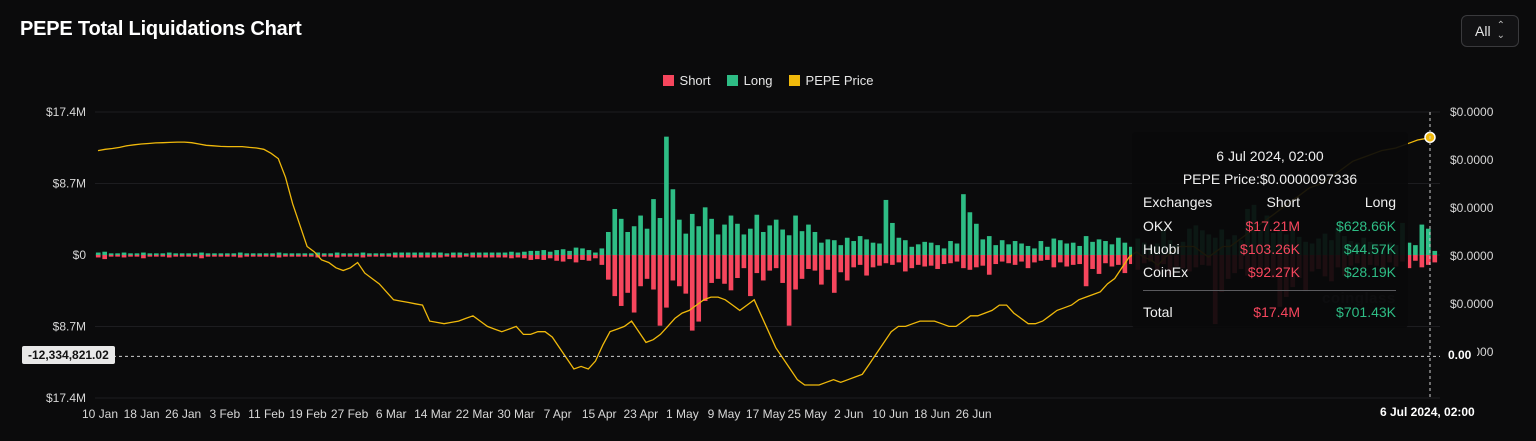  I want to click on x-tick-label: 30 Mar, so click(515, 414).